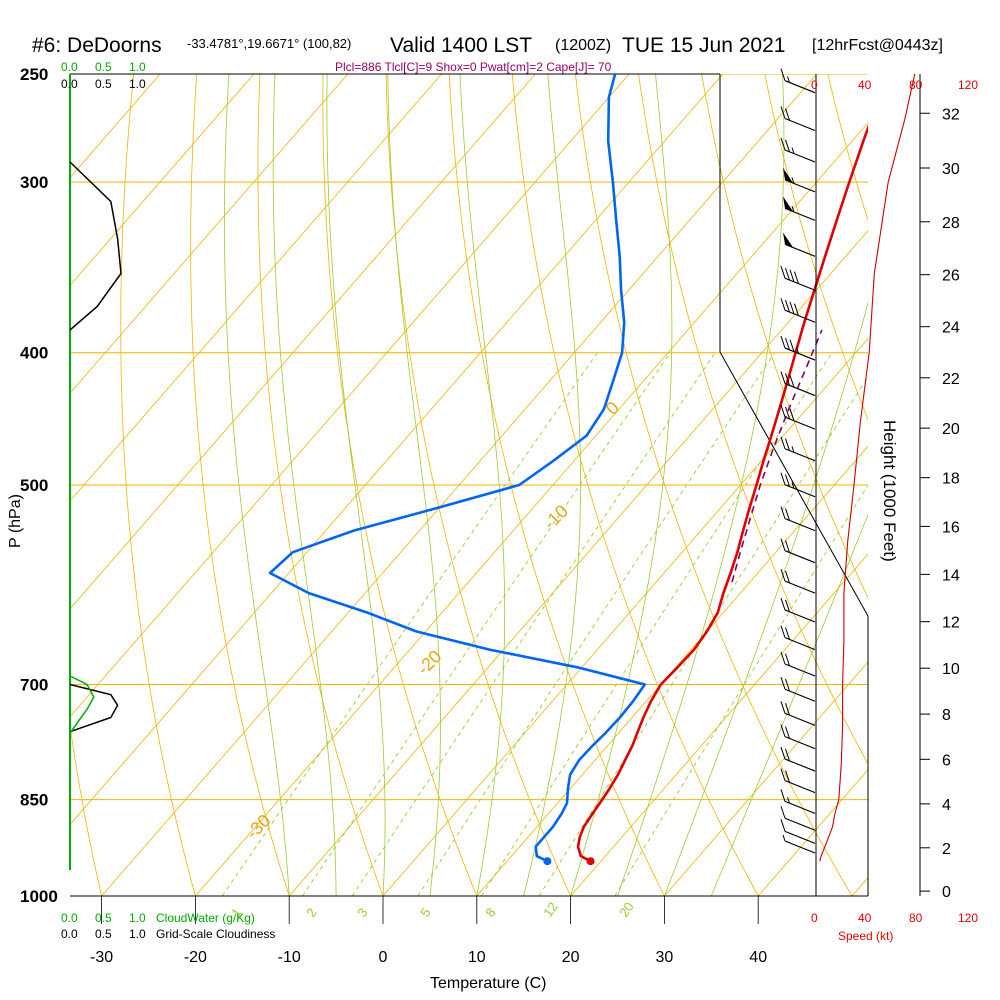  What do you see at coordinates (777, 456) in the screenshot?
I see `parcel-profile` at bounding box center [777, 456].